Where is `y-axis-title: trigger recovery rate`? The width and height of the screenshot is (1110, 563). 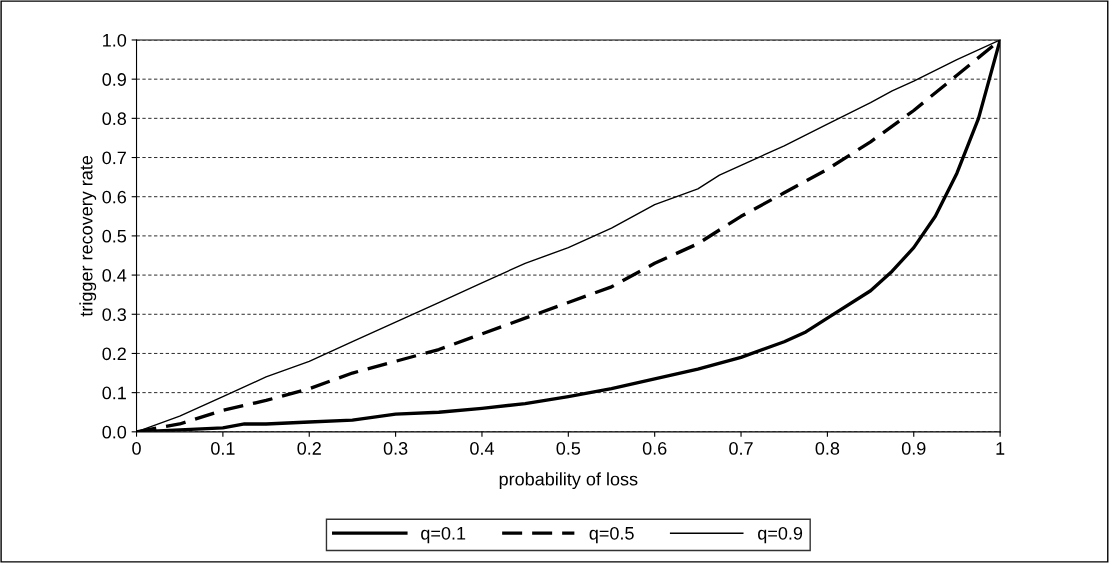 y-axis-title: trigger recovery rate is located at coordinates (88, 236).